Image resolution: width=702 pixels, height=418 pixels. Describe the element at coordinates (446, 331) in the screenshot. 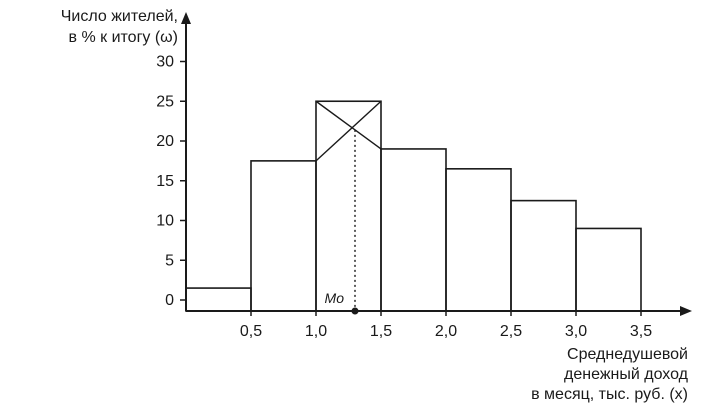

I see `x-tick-label-2,0: 2,0` at that location.